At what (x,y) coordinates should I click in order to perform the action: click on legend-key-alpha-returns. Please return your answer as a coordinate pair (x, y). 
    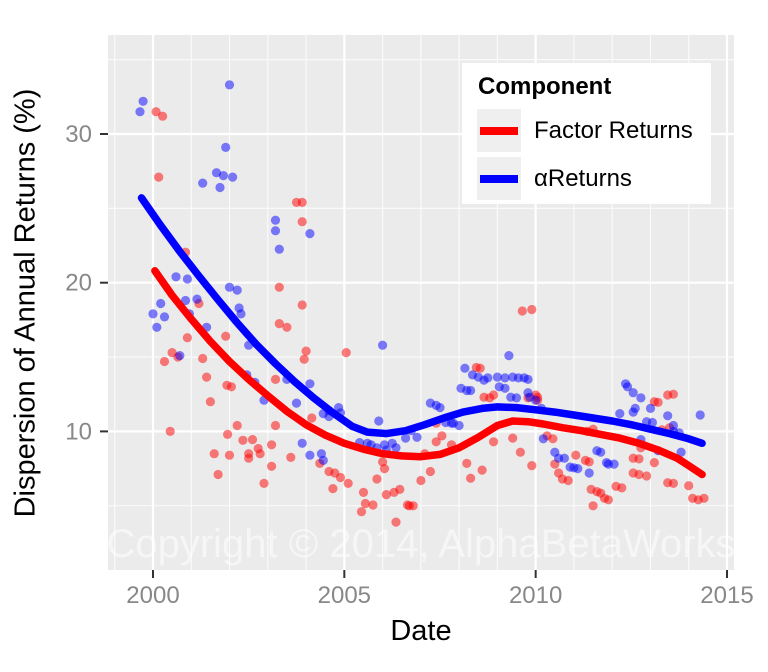
    Looking at the image, I should click on (499, 178).